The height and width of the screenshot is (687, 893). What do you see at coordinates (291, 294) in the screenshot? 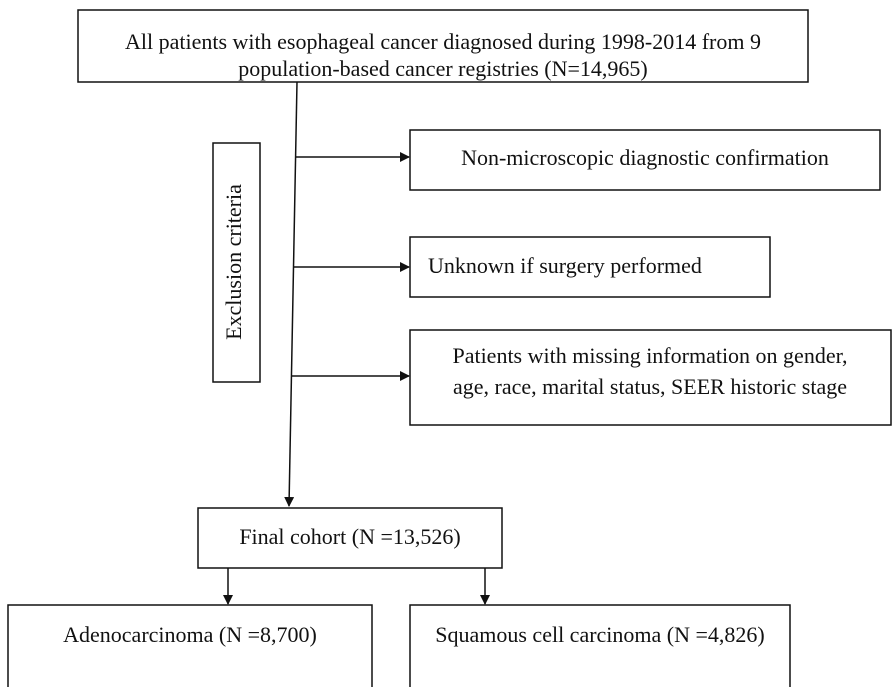
I see `main-arrow` at bounding box center [291, 294].